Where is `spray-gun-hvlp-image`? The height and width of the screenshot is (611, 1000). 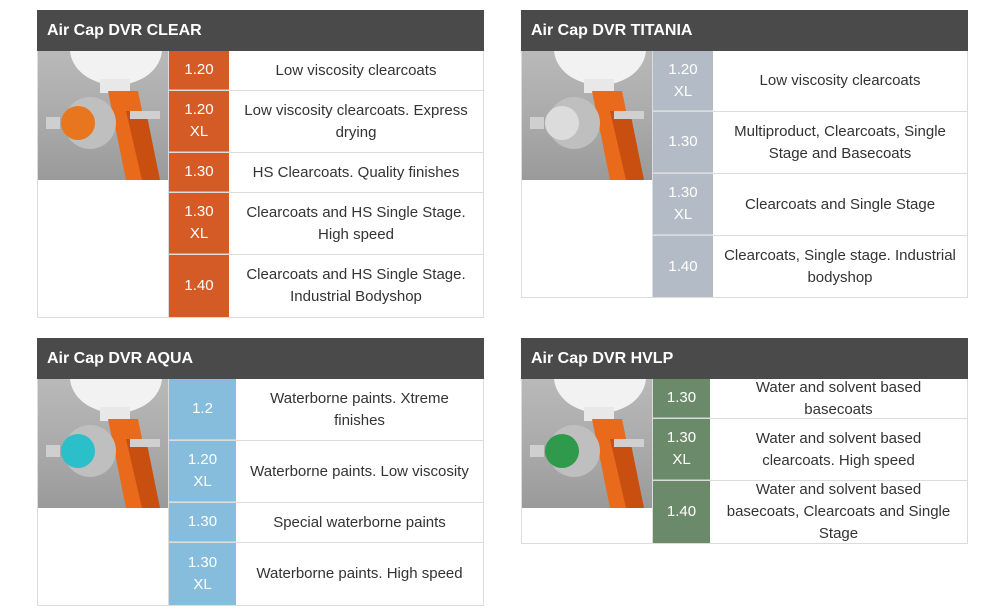
spray-gun-hvlp-image is located at coordinates (587, 443).